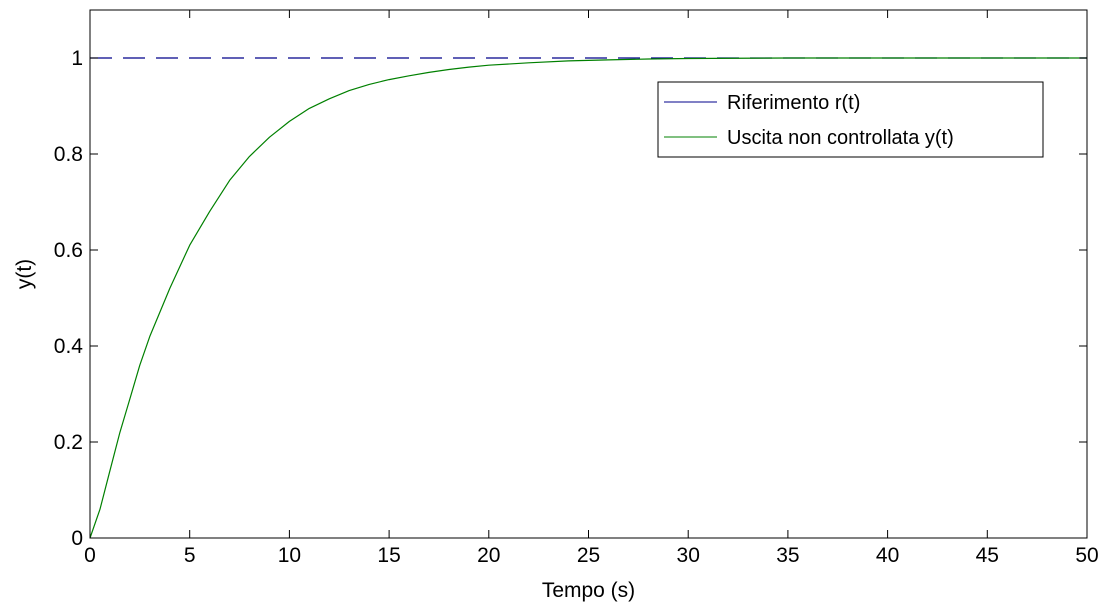  Describe the element at coordinates (68, 442) in the screenshot. I see `y-tick-label: 0.2` at that location.